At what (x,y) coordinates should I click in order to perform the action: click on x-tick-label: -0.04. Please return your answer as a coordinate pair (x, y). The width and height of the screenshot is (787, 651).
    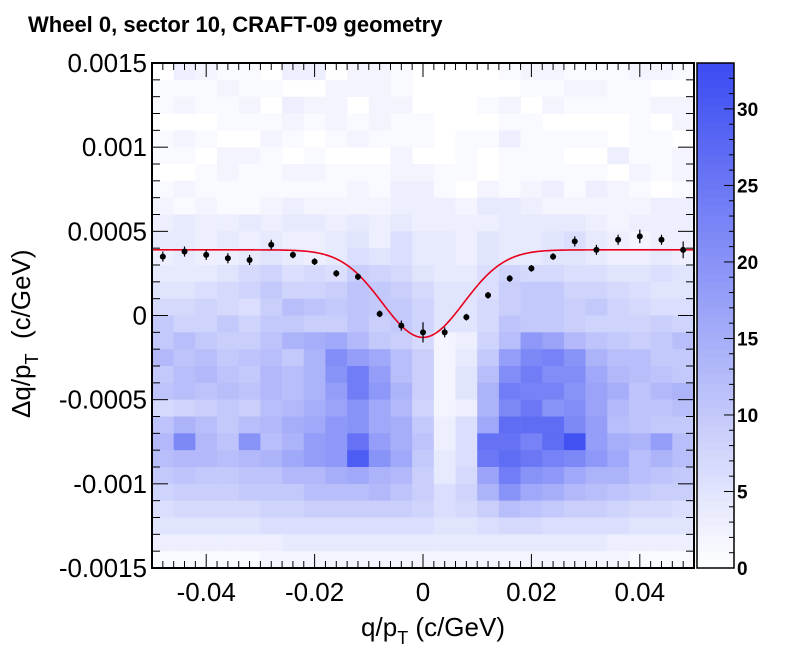
    Looking at the image, I should click on (206, 592).